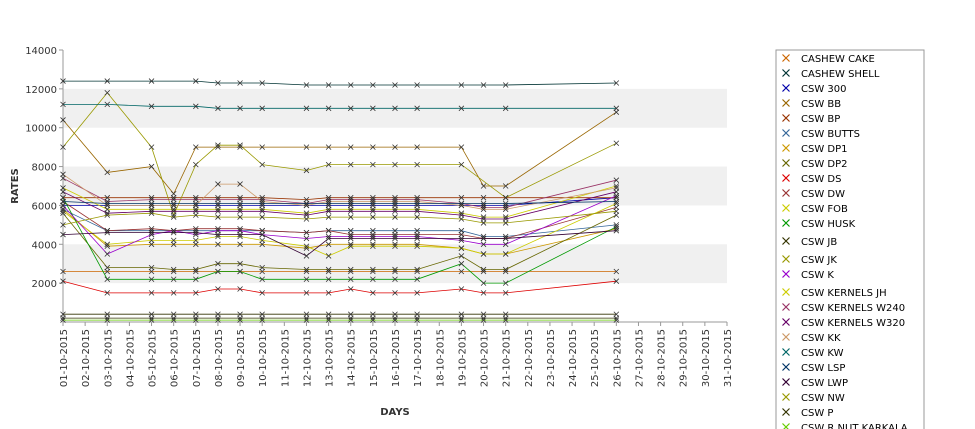 This screenshot has height=429, width=975. I want to click on legend-label: CSW LSP, so click(823, 368).